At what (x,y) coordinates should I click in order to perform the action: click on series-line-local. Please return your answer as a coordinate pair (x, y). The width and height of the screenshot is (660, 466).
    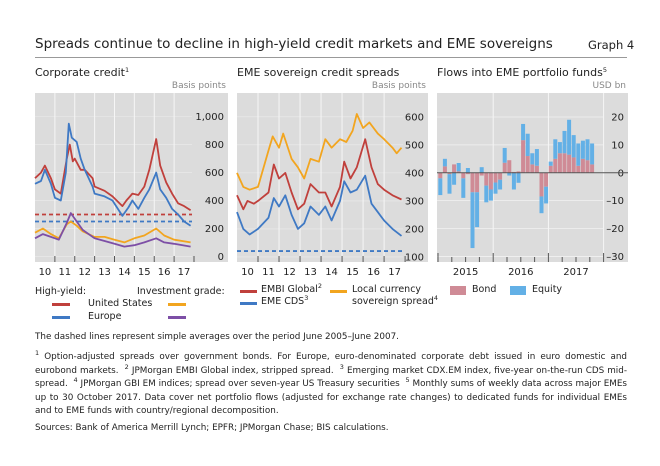
    Looking at the image, I should click on (319, 152).